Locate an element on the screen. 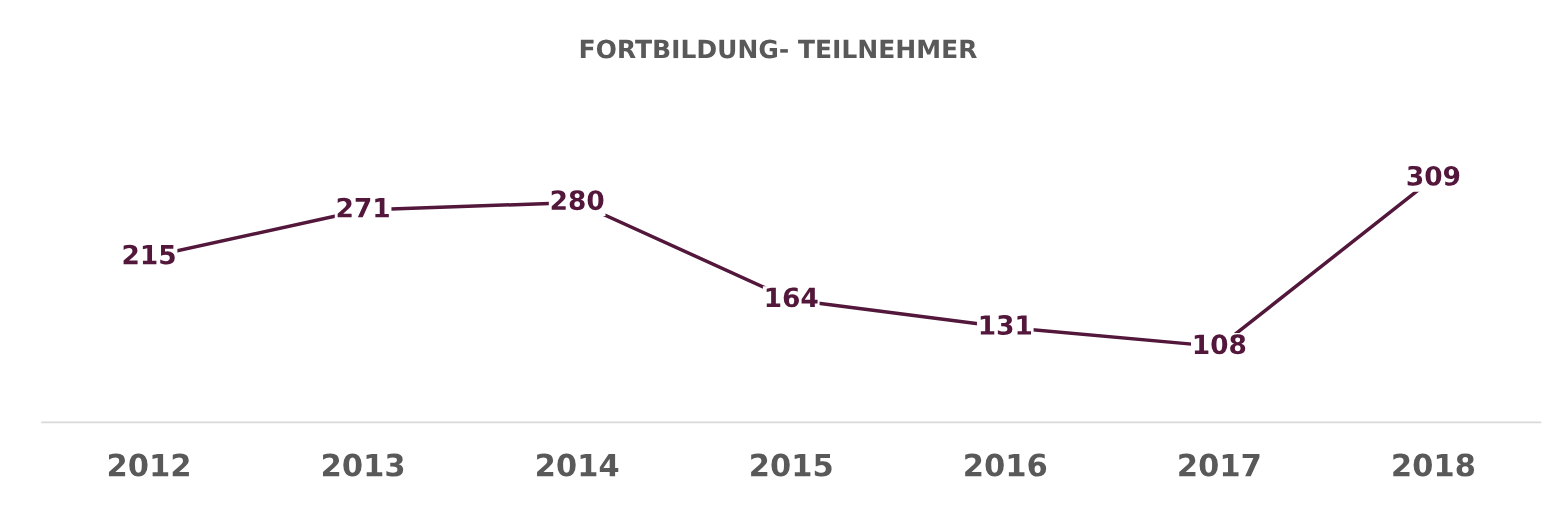  data-label: 108 is located at coordinates (1220, 344).